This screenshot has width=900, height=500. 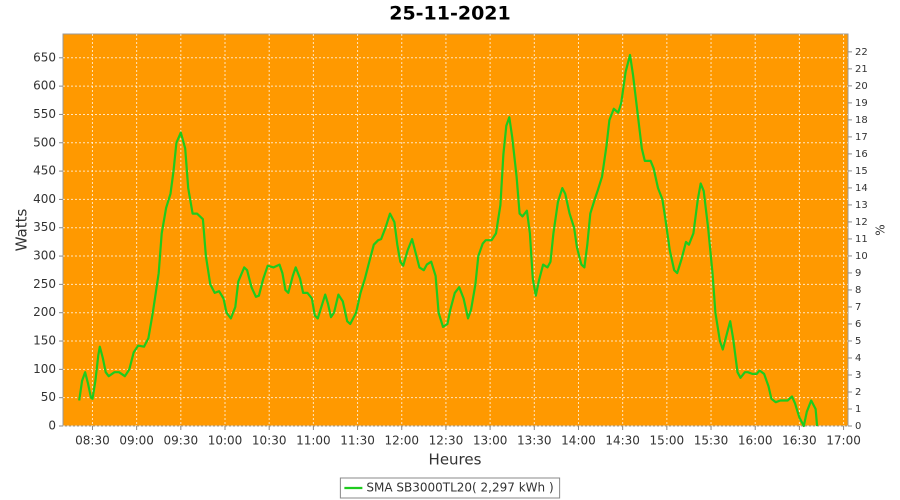 What do you see at coordinates (858, 375) in the screenshot?
I see `y2-tick-label: 3` at bounding box center [858, 375].